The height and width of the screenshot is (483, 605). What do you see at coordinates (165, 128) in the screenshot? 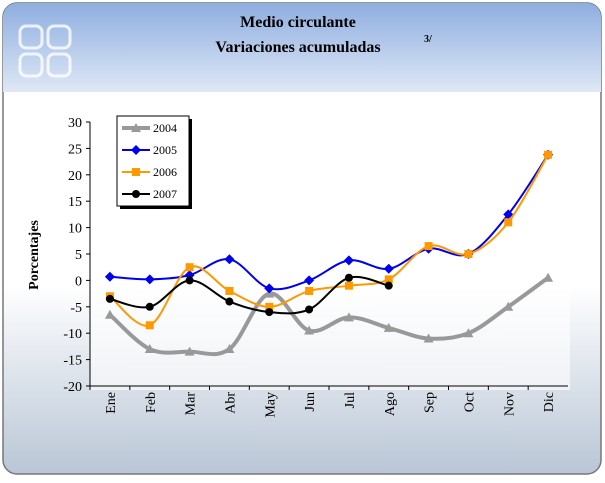
I see `legend-label: 2004` at bounding box center [165, 128].